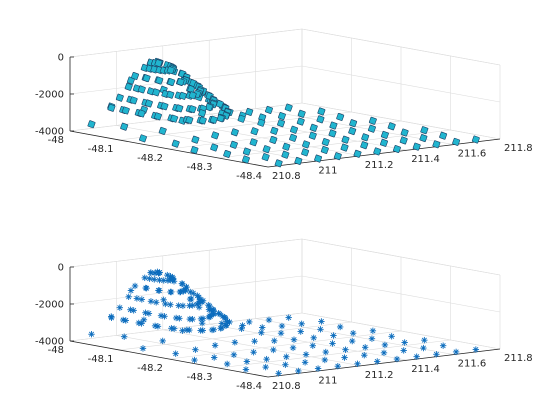  I want to click on y-tick-label: -48.2, so click(150, 158).